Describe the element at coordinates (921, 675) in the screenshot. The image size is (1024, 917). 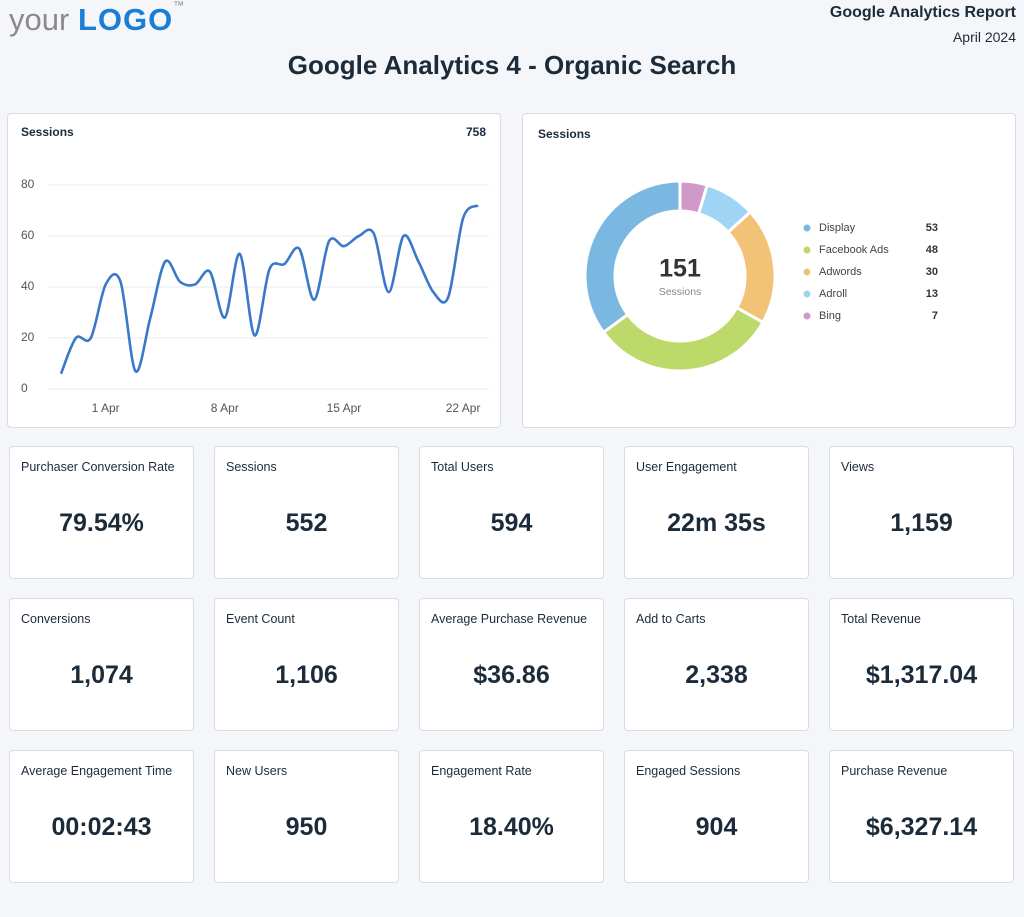
I see `kpi-value: $1,317.04` at that location.